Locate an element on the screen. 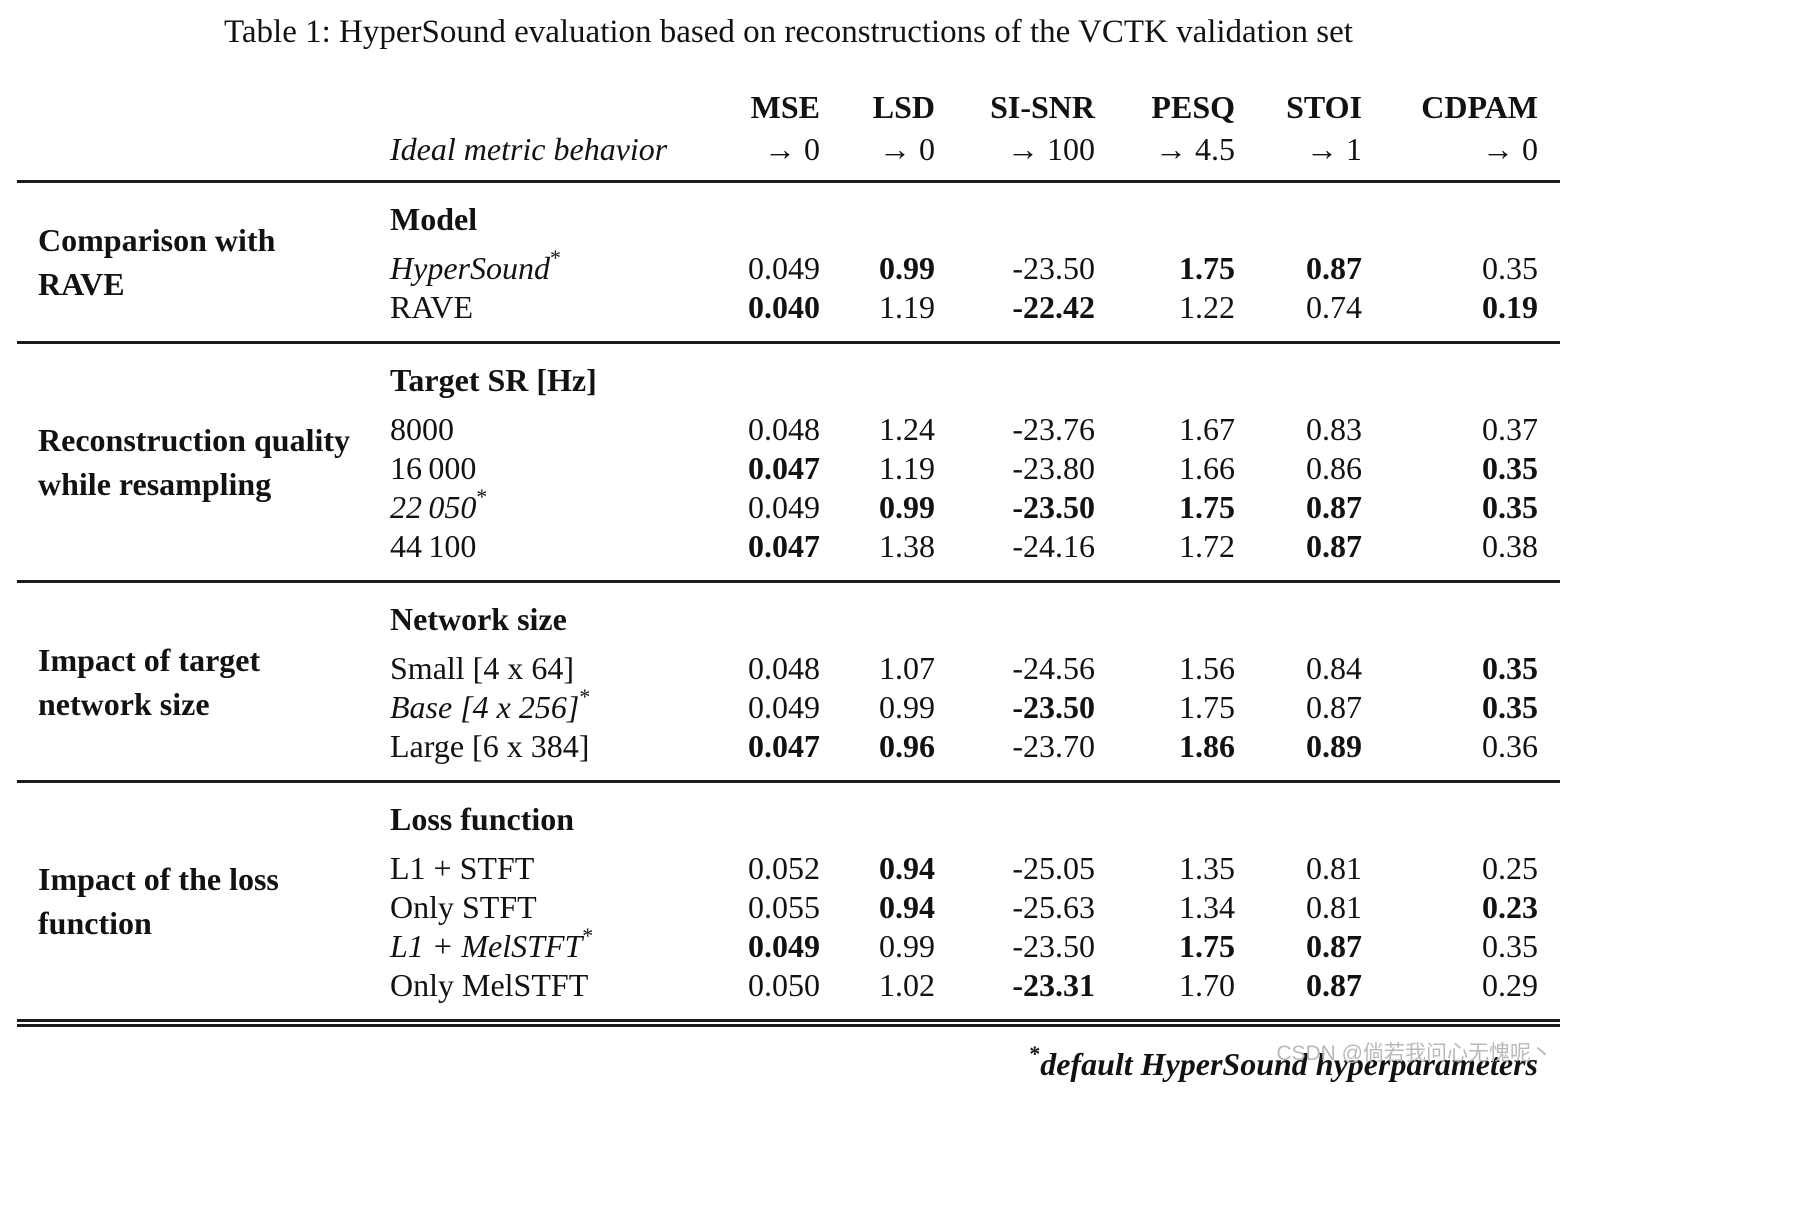  metric-value: 1.35 is located at coordinates (1207, 868).